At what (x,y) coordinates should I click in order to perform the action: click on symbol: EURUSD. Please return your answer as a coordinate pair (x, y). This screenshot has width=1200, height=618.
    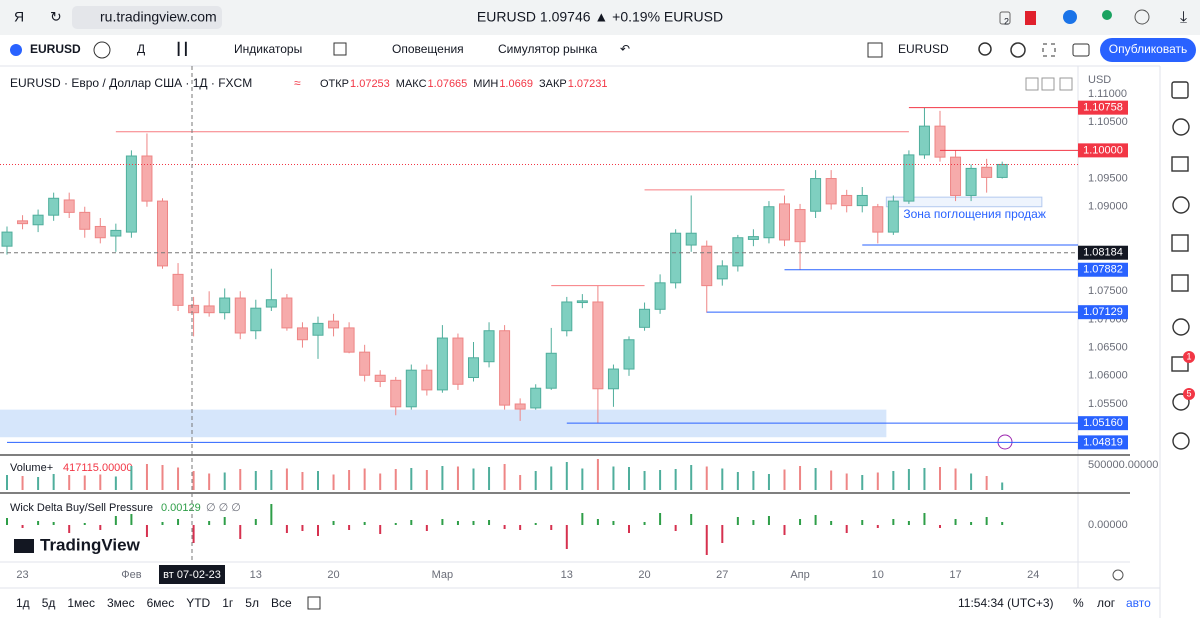
    Looking at the image, I should click on (55, 49).